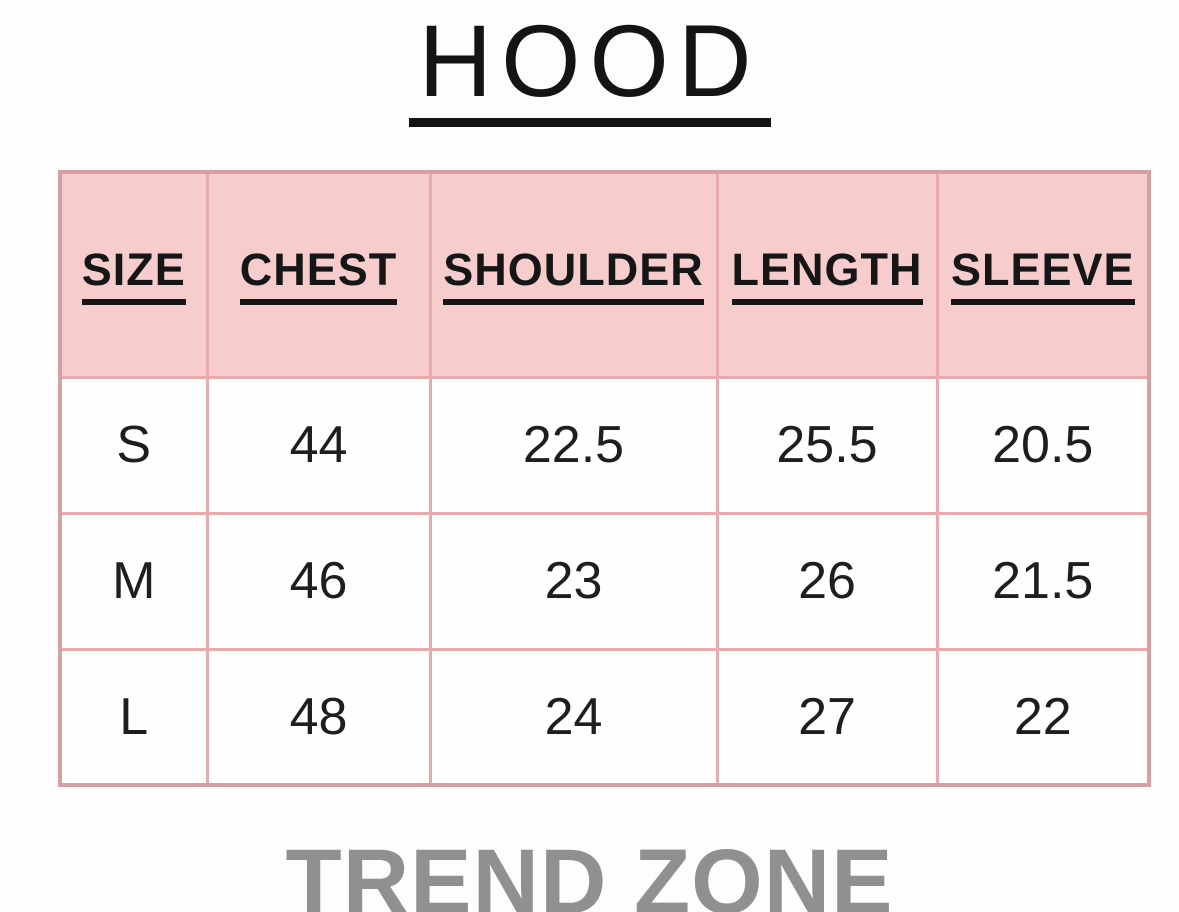 The image size is (1179, 912). What do you see at coordinates (133, 717) in the screenshot?
I see `cell-l-size: L` at bounding box center [133, 717].